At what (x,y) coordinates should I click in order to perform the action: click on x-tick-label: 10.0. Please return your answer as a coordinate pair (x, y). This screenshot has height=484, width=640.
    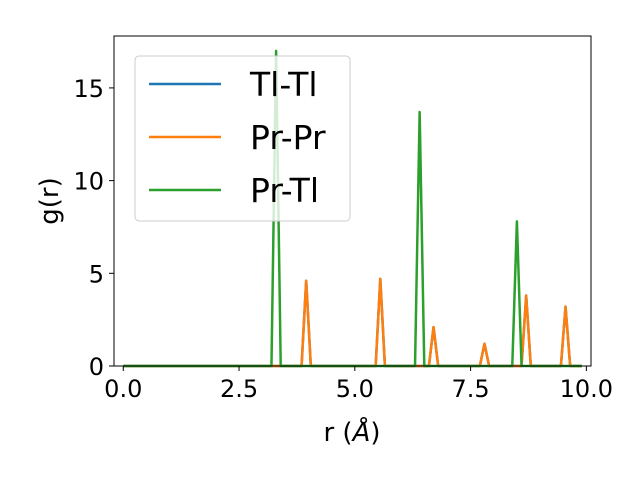
    Looking at the image, I should click on (586, 389).